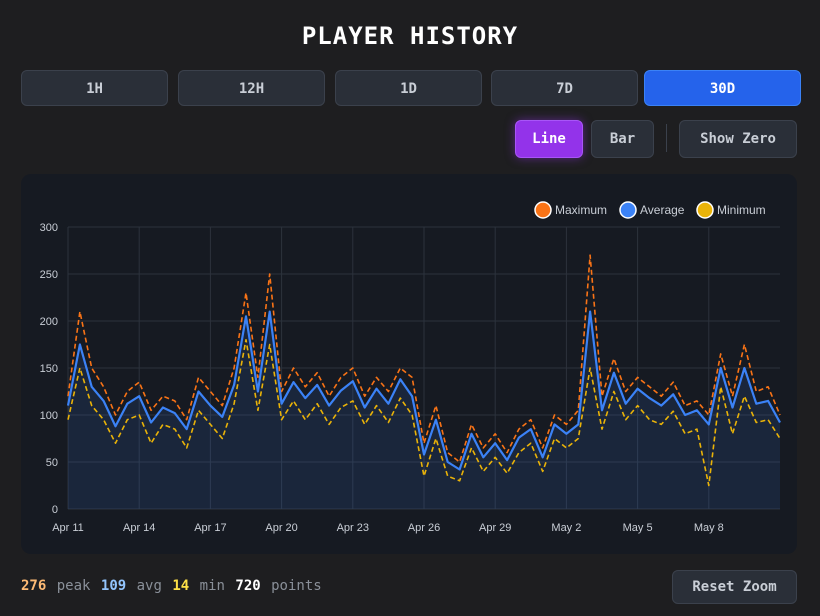 The height and width of the screenshot is (616, 820). Describe the element at coordinates (410, 36) in the screenshot. I see `page-title: PLAYER HISTORY` at that location.